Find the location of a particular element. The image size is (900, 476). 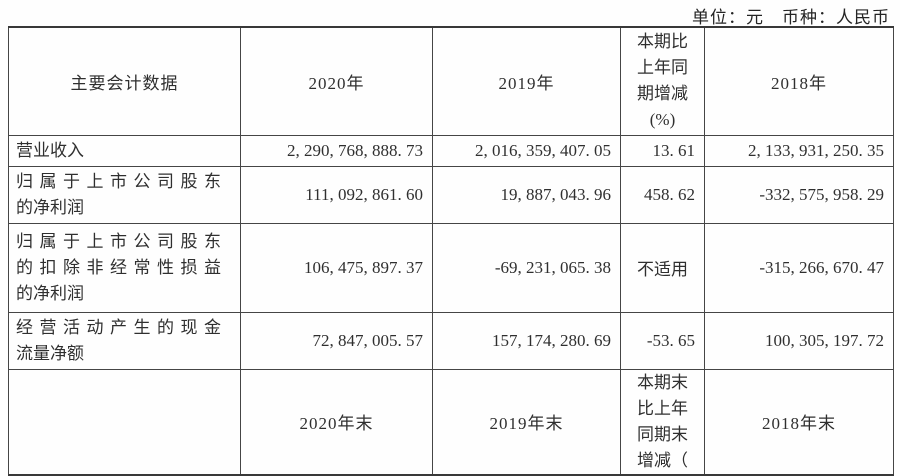

value-cell-2018: 2, 133, 931, 250. 35 is located at coordinates (799, 150).